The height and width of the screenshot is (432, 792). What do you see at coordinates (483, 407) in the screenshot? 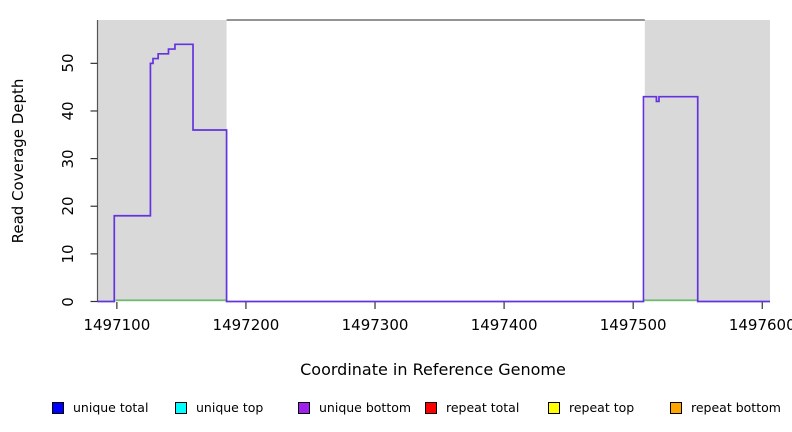
I see `legend-label: repeat total` at bounding box center [483, 407].